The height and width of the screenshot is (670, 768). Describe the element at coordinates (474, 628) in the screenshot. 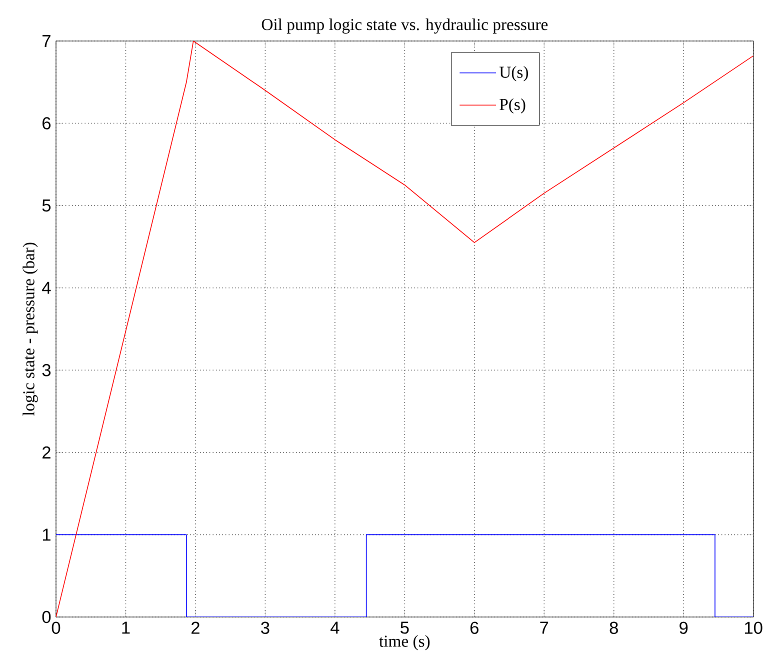

I see `x-tick-label: 6` at that location.